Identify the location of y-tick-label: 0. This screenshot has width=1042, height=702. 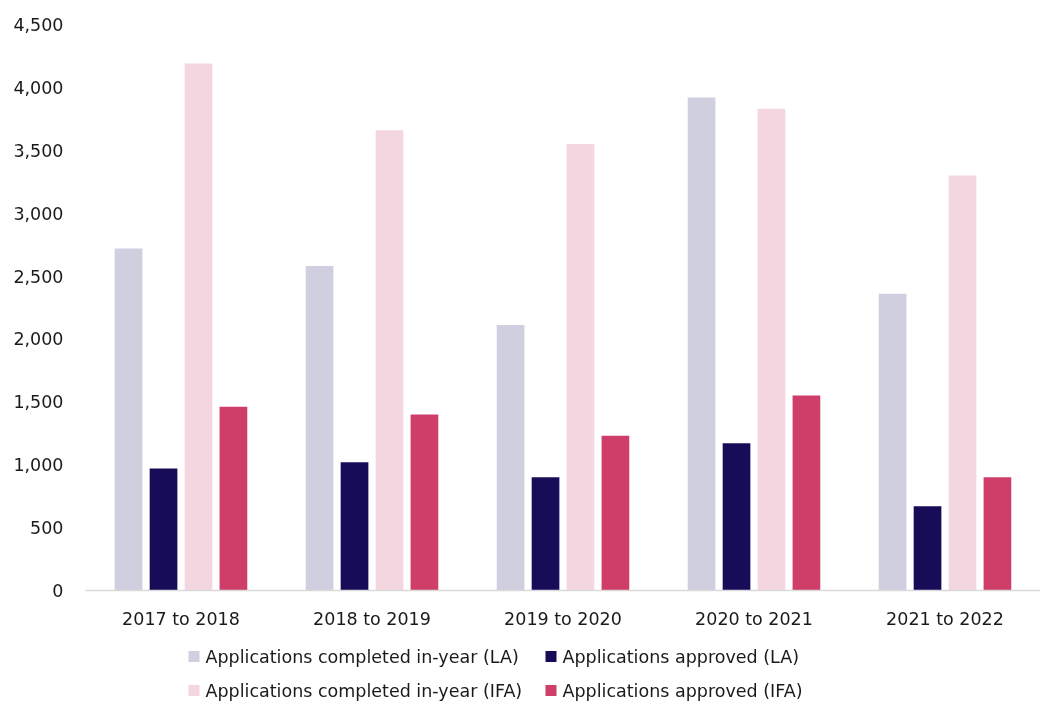
(58, 591).